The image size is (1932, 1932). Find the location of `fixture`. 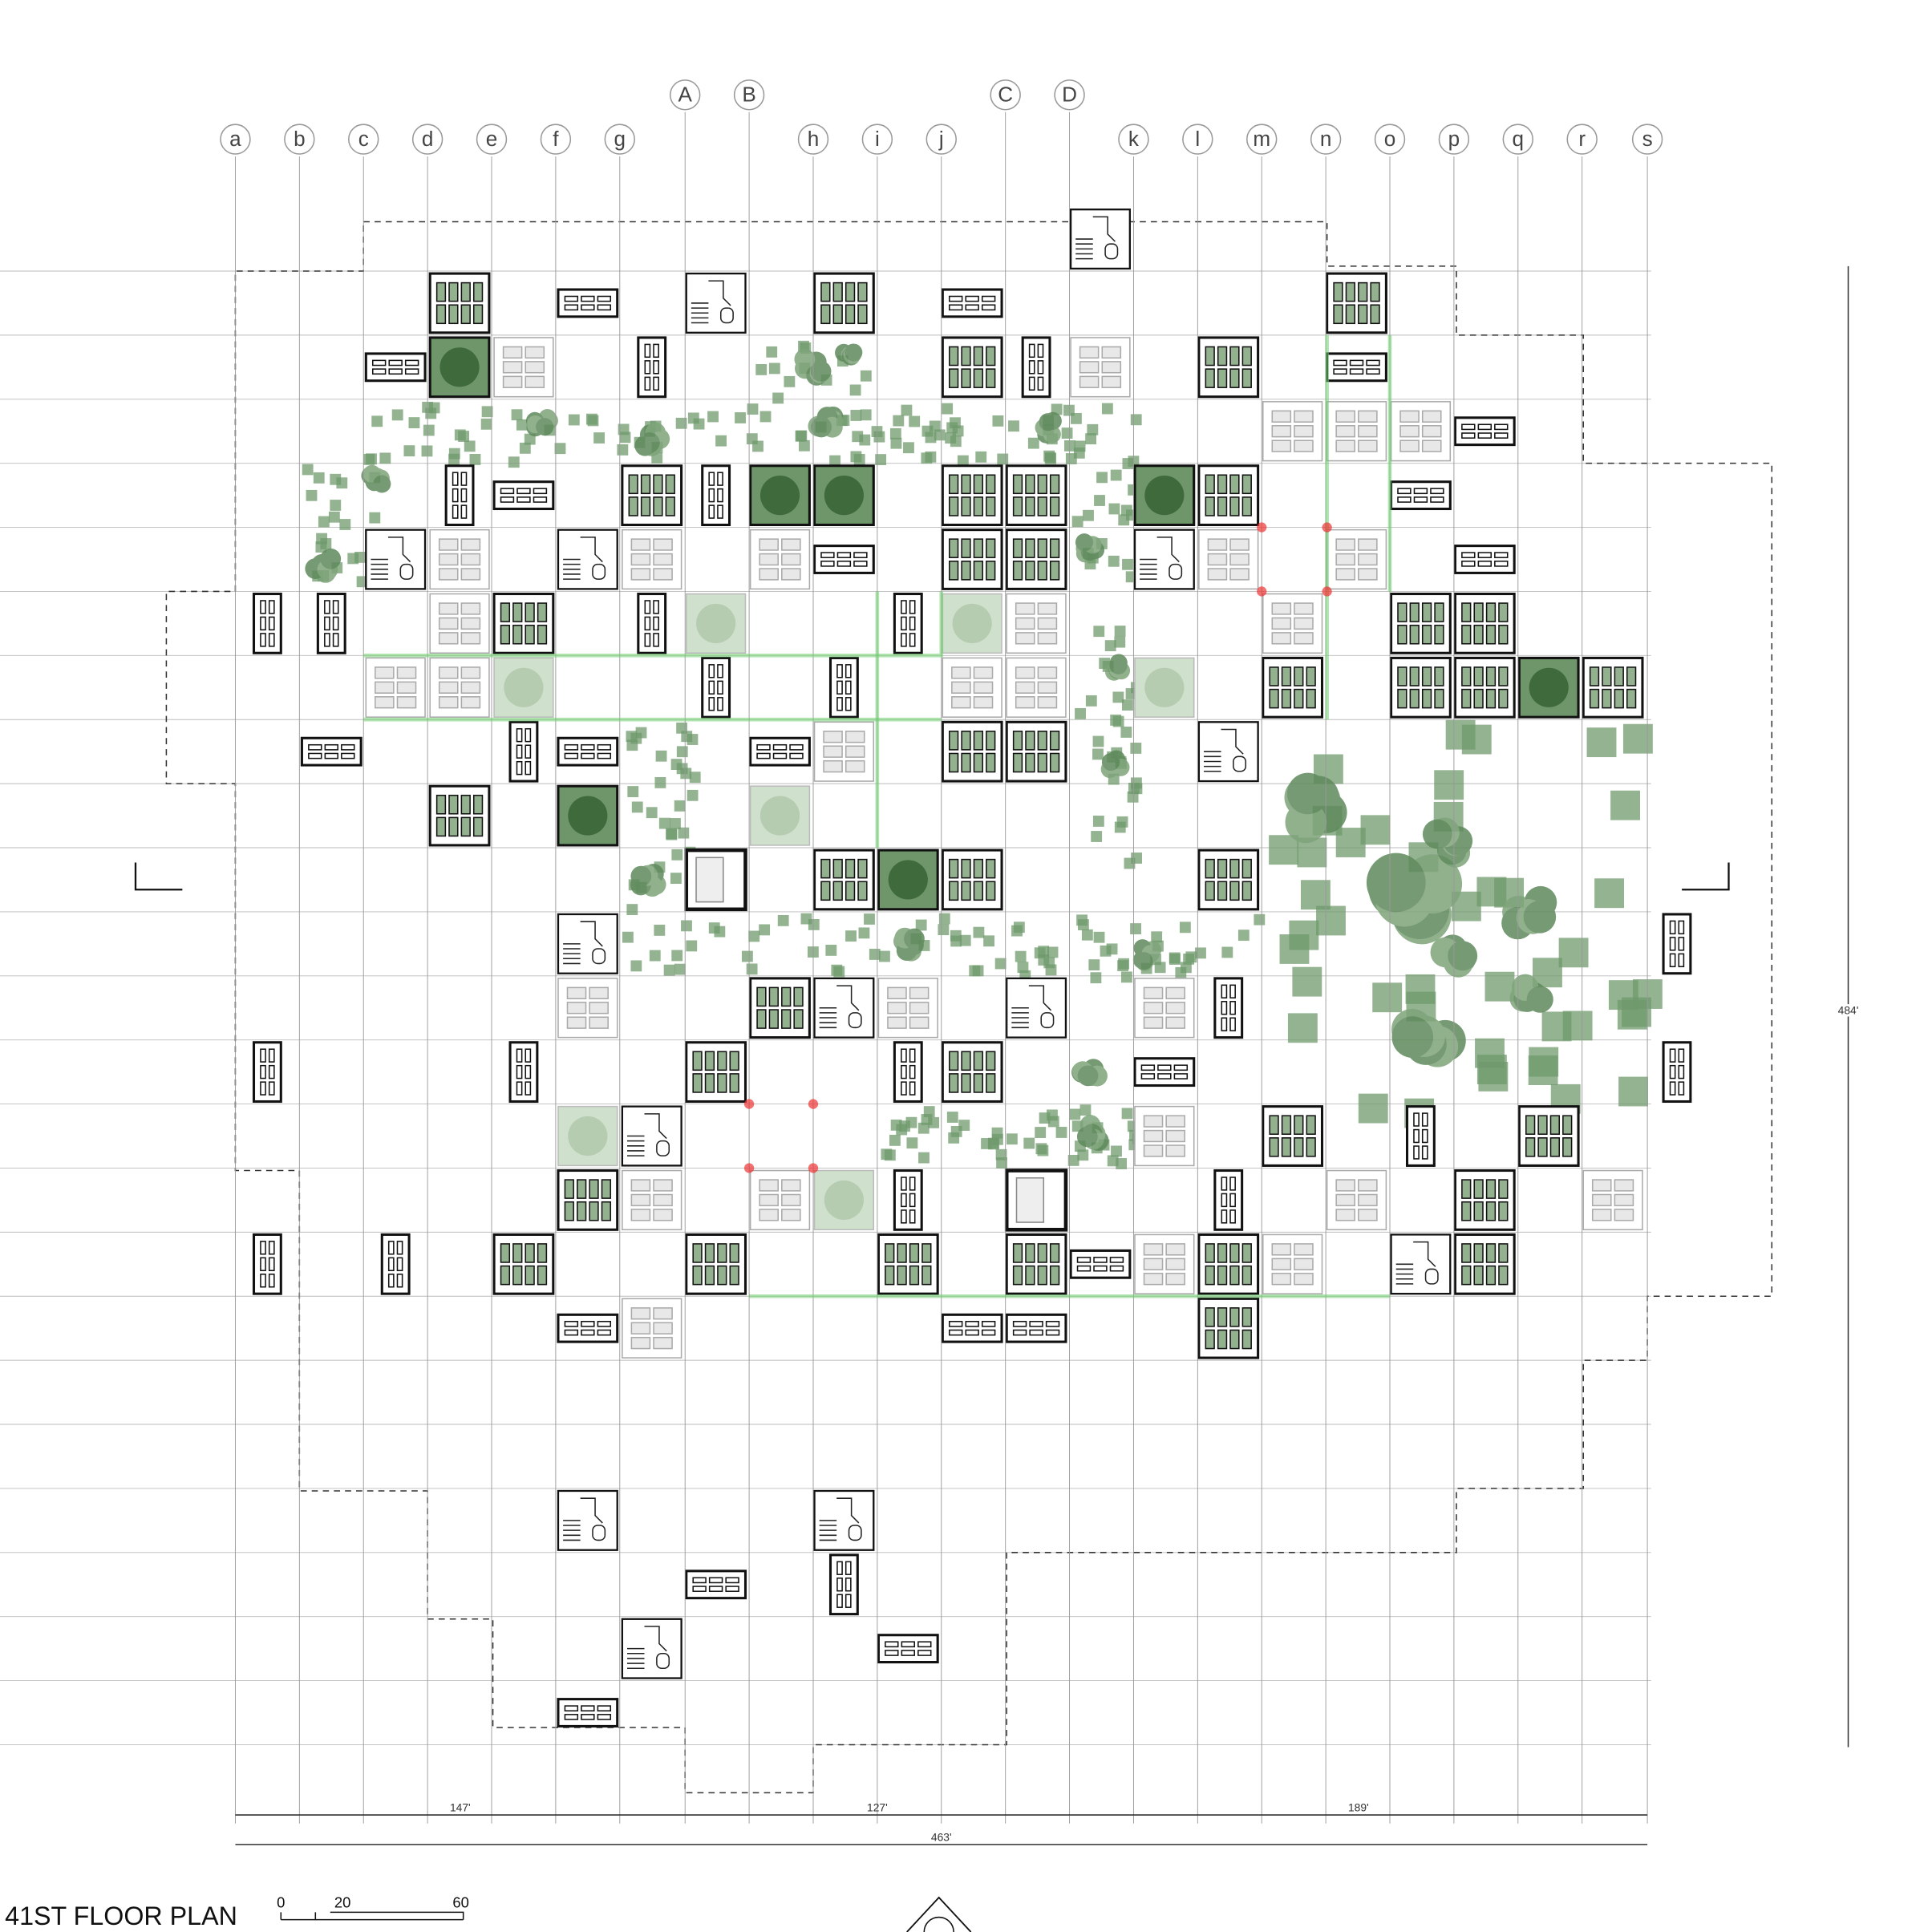

fixture is located at coordinates (599, 956).